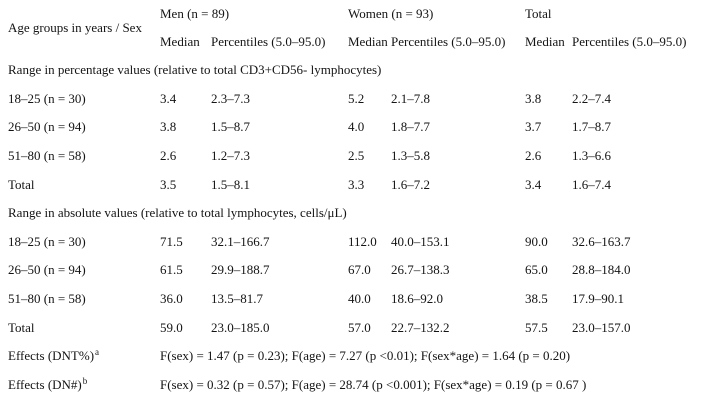 This screenshot has width=708, height=400. Describe the element at coordinates (410, 127) in the screenshot. I see `table-cell: 1.8–7.7` at that location.